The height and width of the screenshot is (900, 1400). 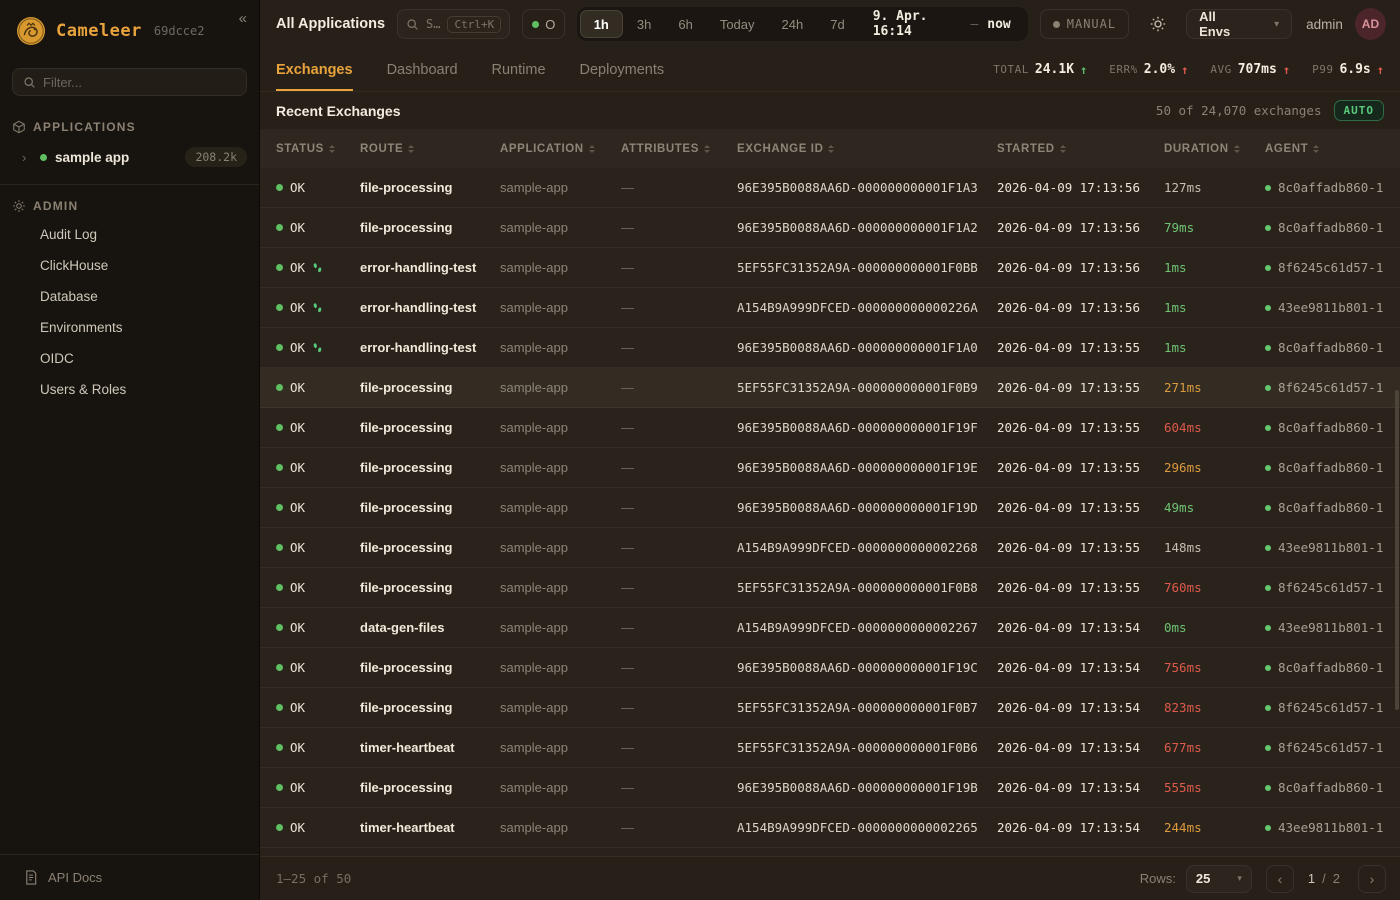 I want to click on column-label: STATUS, so click(x=300, y=148).